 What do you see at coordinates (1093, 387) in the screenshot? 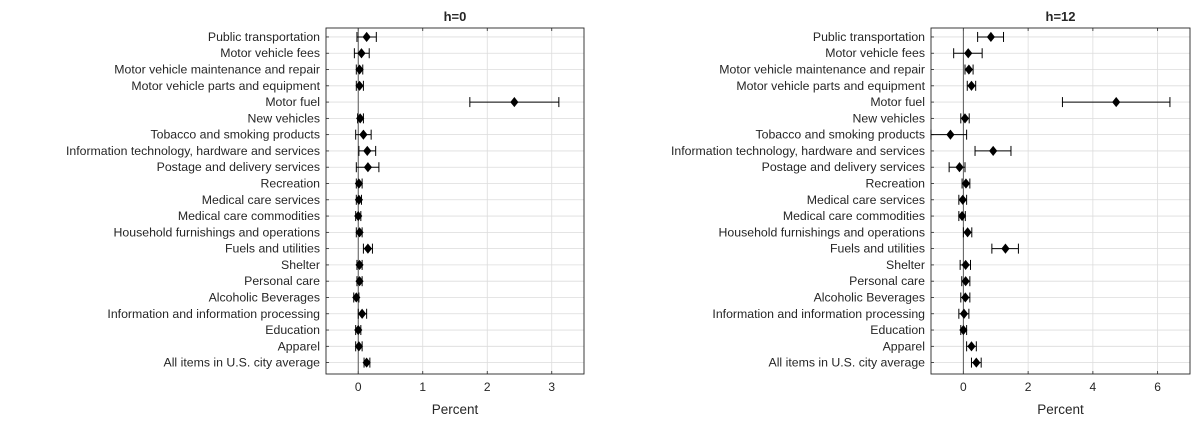
I see `x-tick-label: 4` at bounding box center [1093, 387].